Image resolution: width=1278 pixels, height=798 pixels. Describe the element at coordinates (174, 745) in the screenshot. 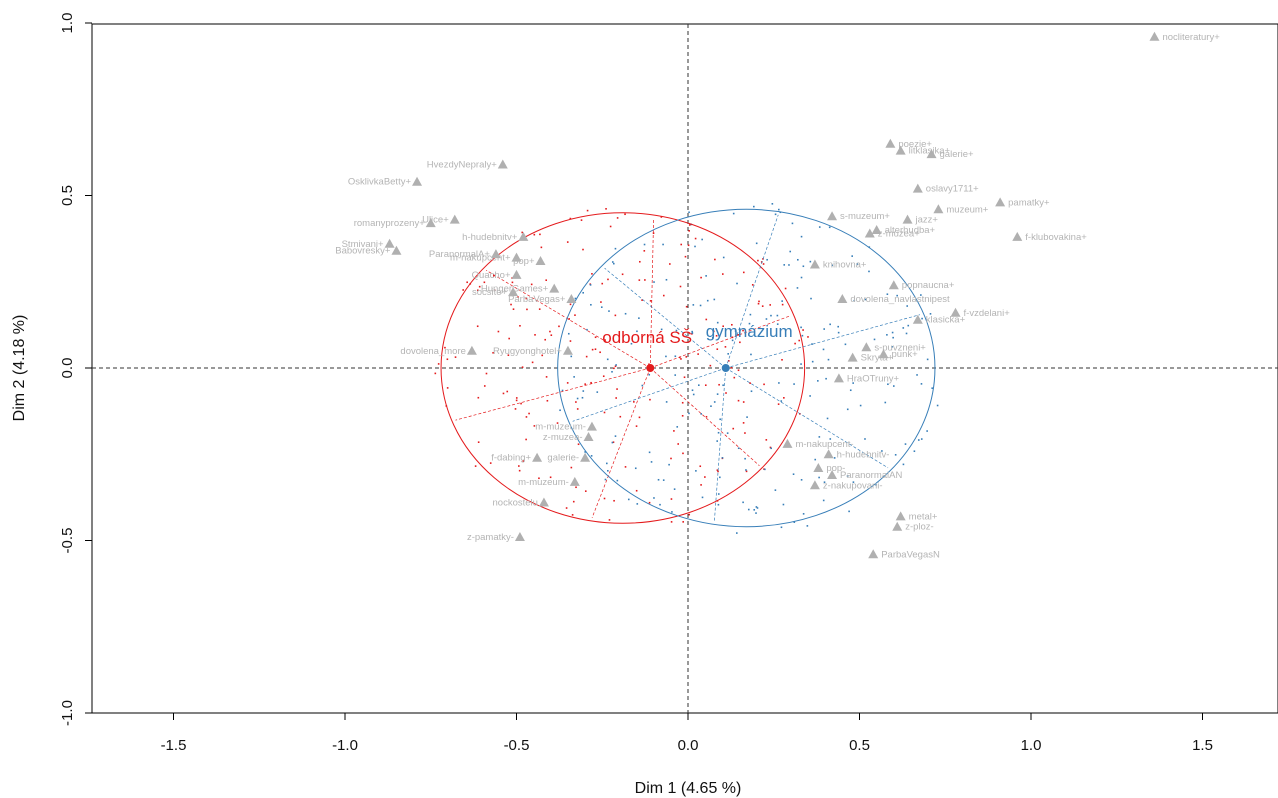

I see `x-tick-label: -1.5` at that location.